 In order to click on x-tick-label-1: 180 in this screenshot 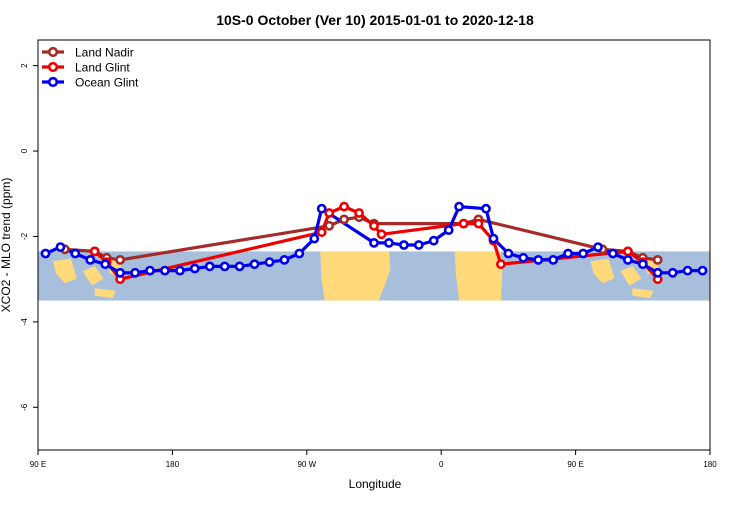, I will do `click(173, 464)`.